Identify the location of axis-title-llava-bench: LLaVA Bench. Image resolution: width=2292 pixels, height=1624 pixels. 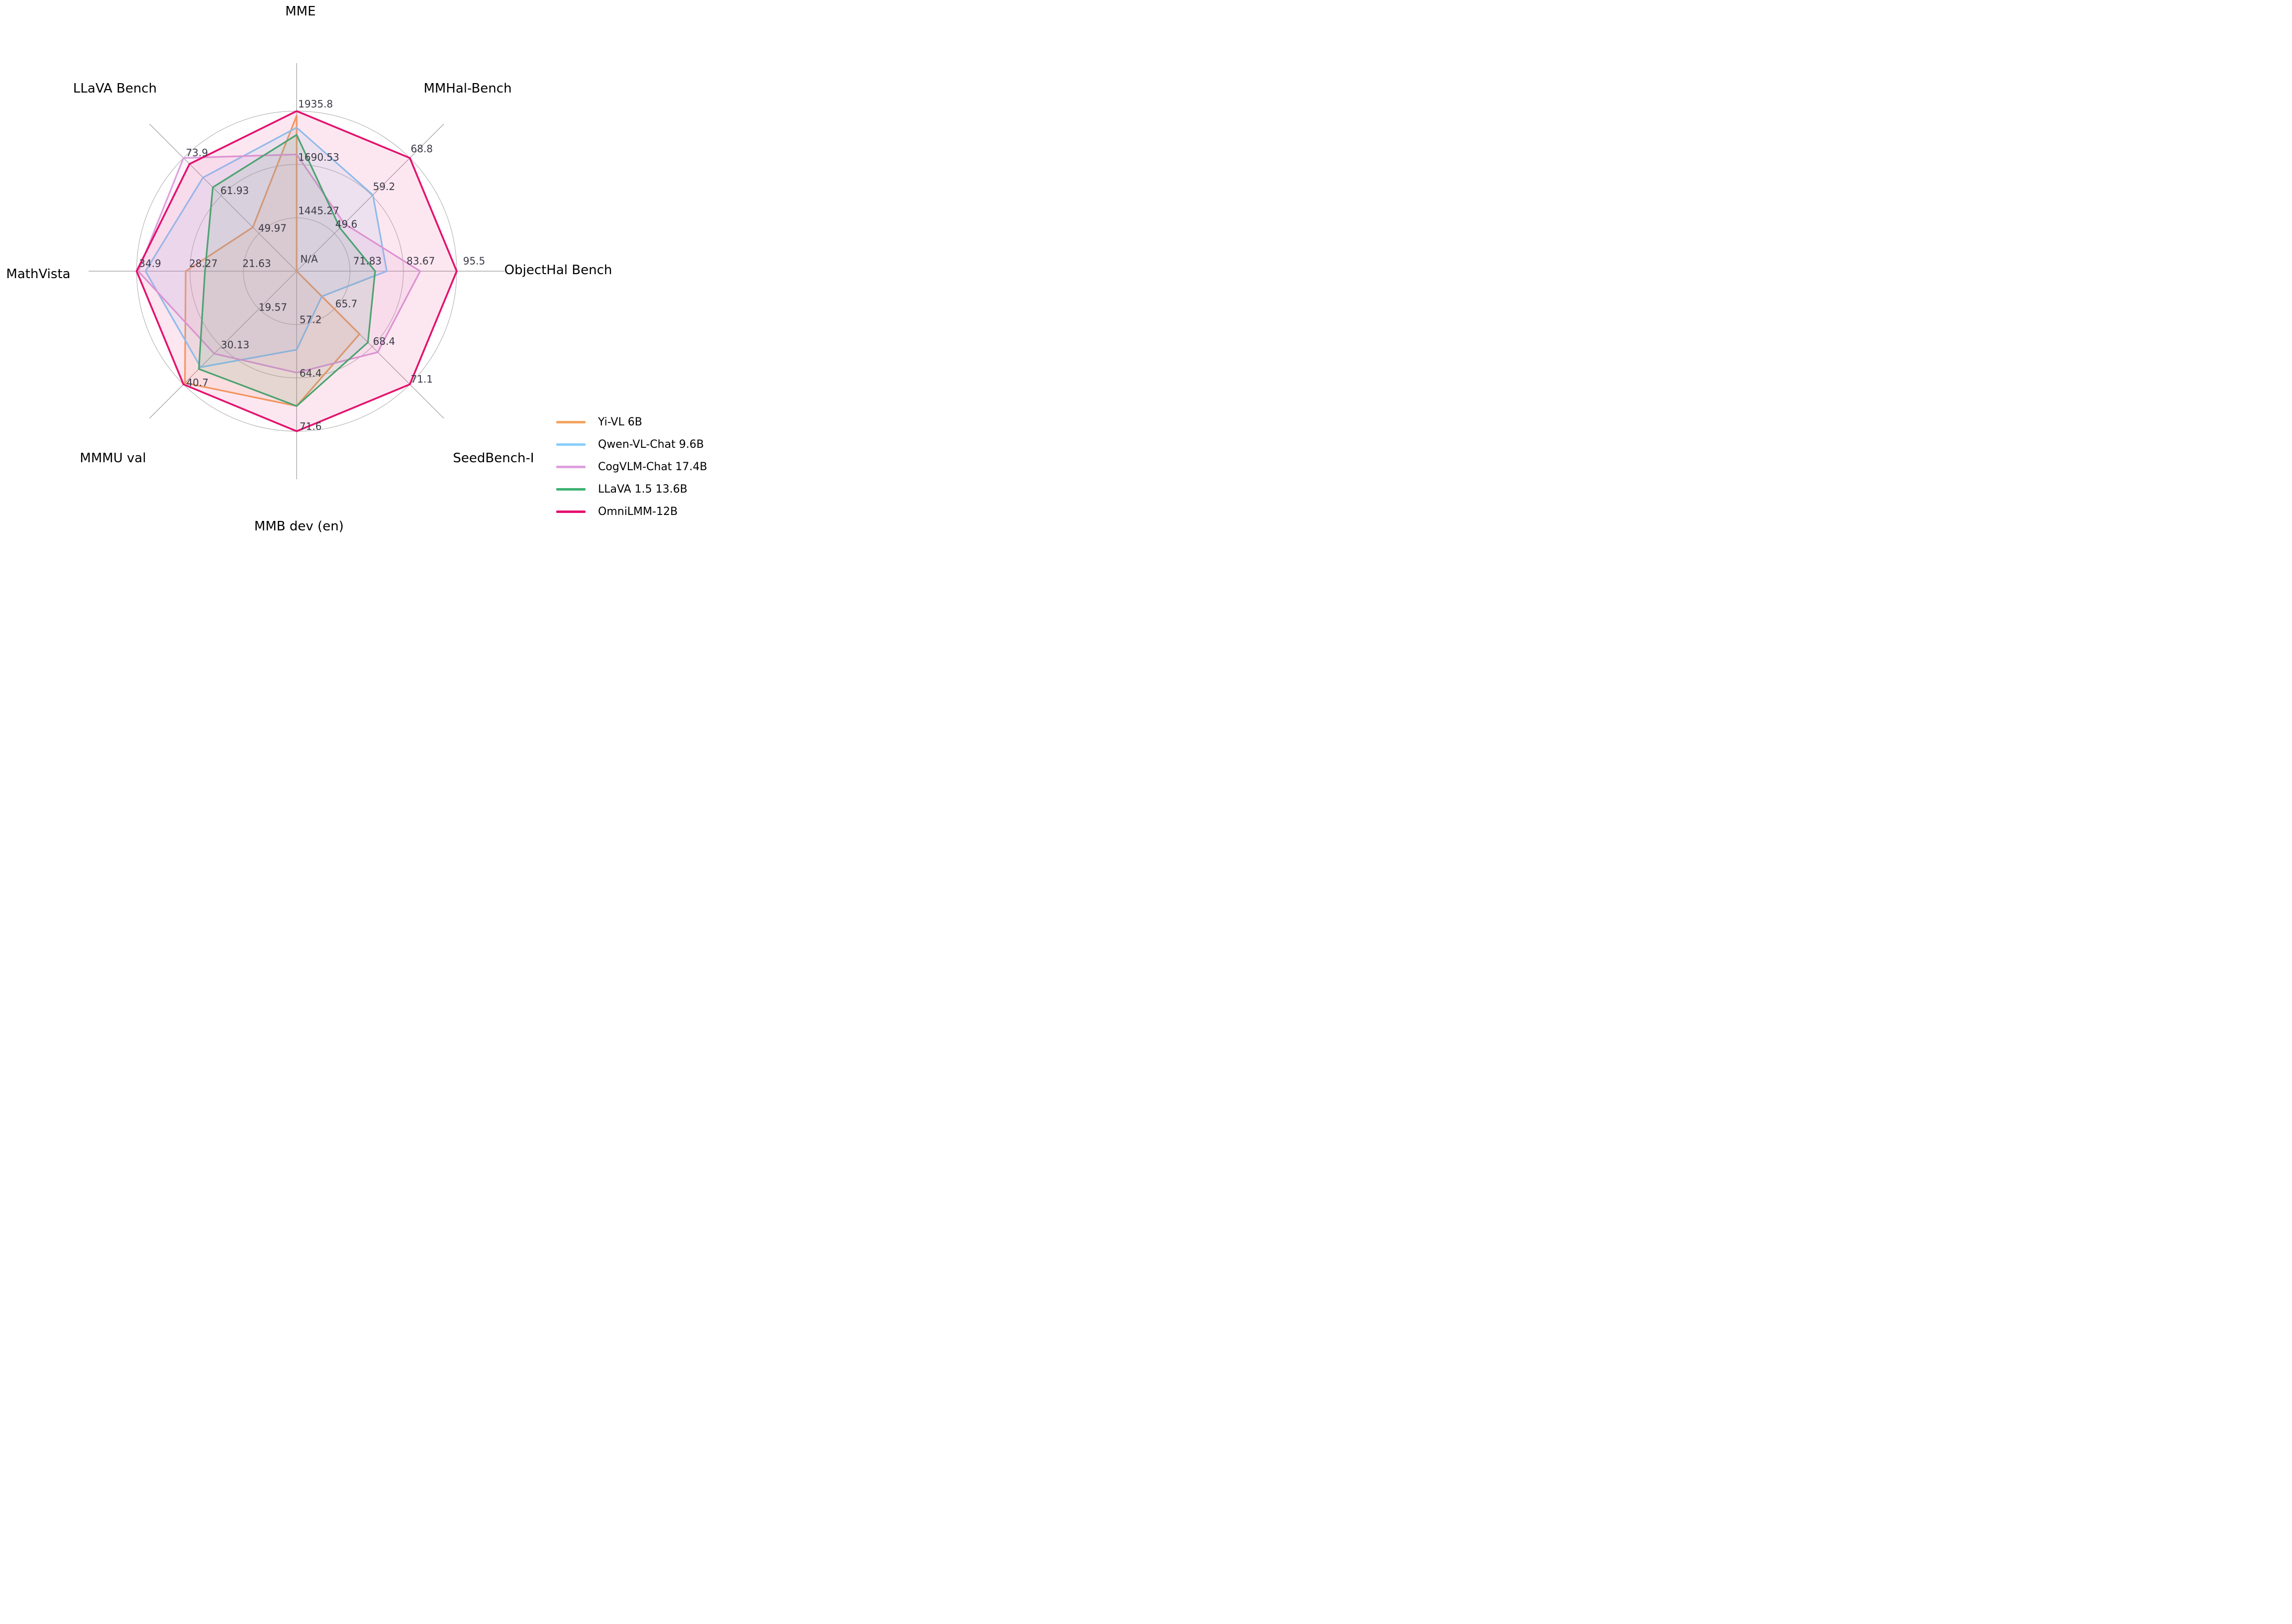
(115, 89).